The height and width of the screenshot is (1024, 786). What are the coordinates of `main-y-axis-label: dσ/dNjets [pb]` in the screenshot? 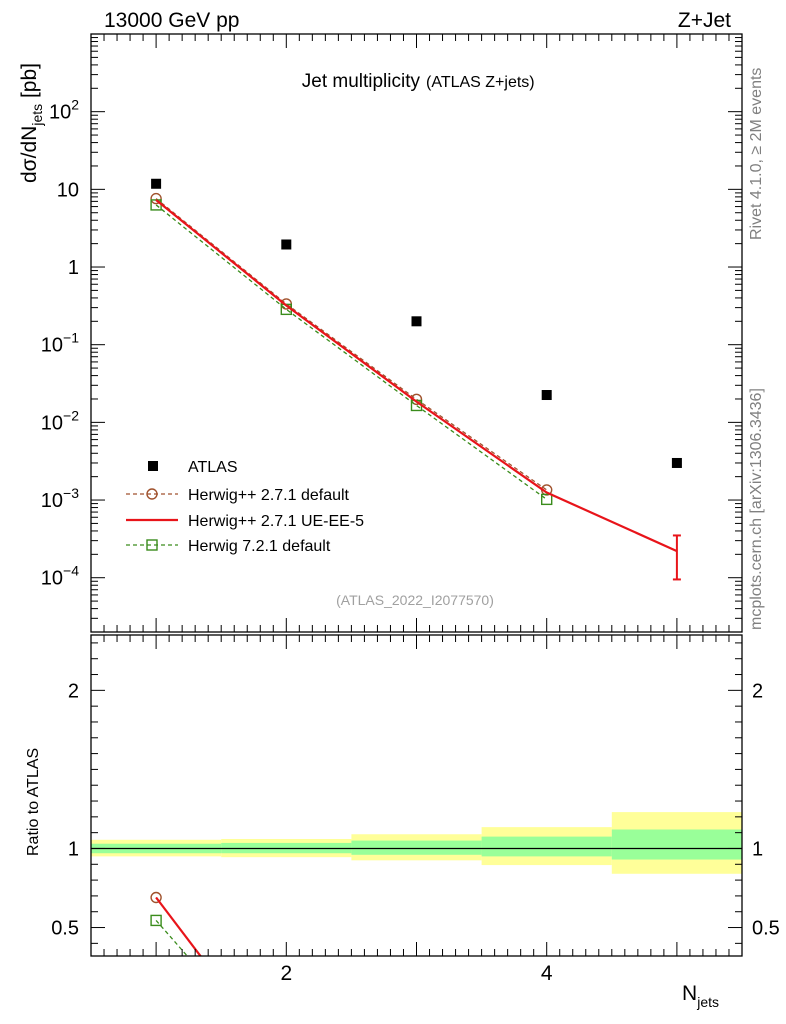 It's located at (31, 123).